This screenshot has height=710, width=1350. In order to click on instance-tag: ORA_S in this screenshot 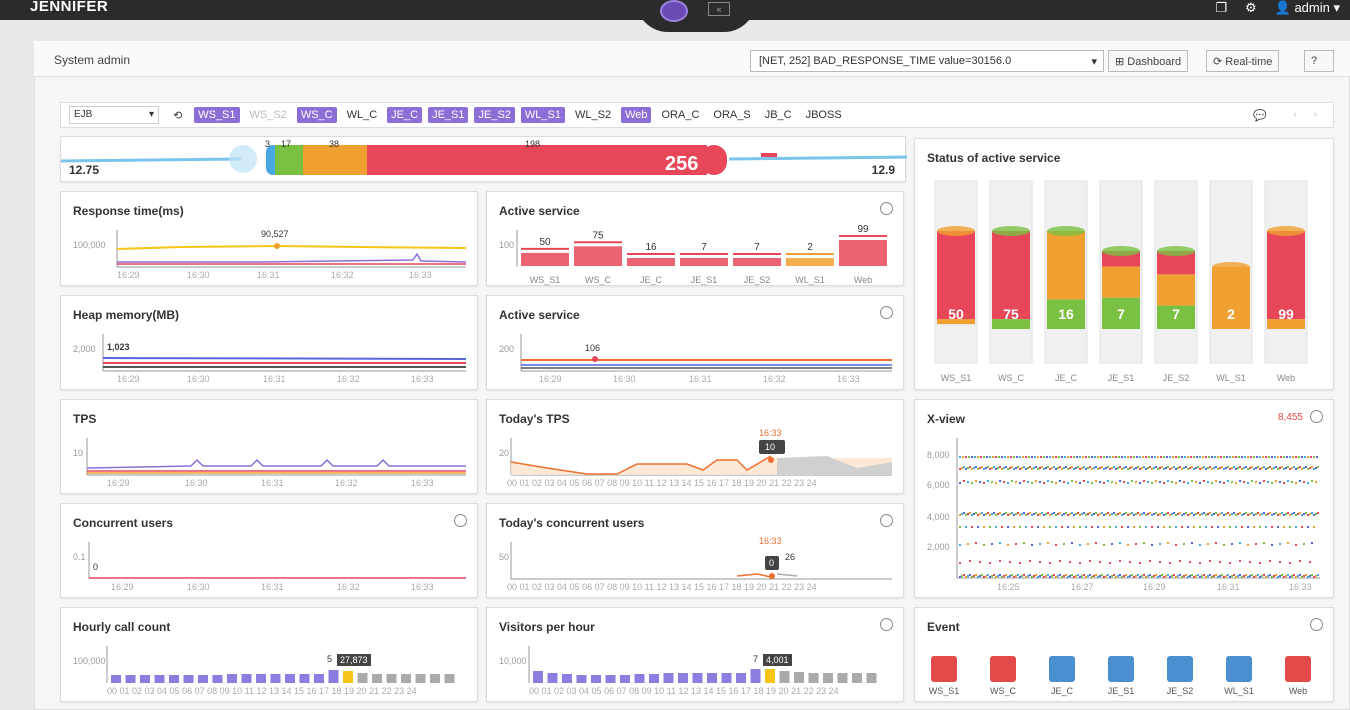, I will do `click(732, 115)`.